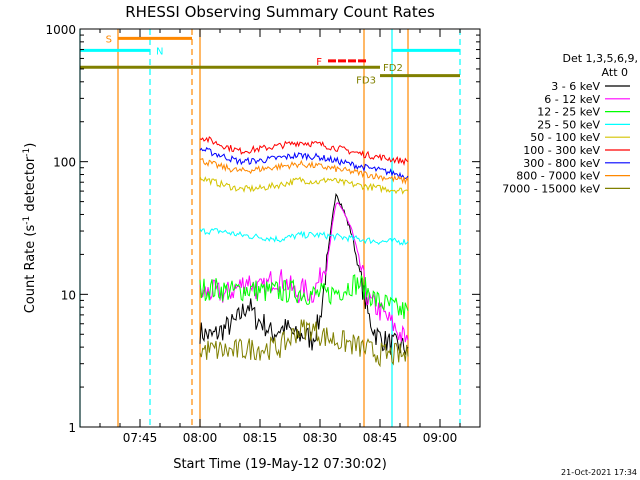  I want to click on legend-entry-4: 50 - 100 keV, so click(565, 137).